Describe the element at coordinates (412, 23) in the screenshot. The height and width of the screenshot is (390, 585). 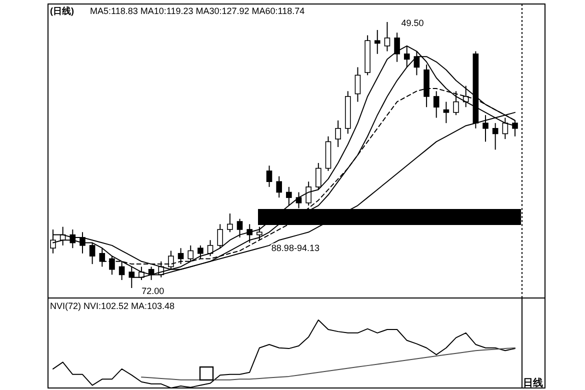
I see `annotation: 49.50` at that location.